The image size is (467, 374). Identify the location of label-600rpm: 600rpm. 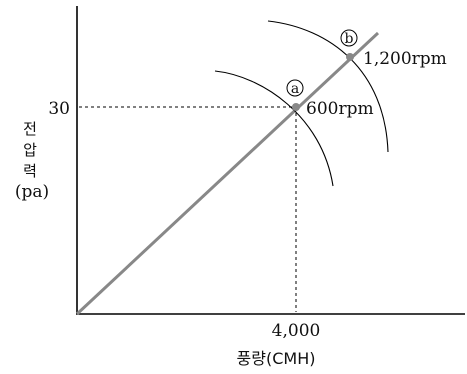
(340, 109).